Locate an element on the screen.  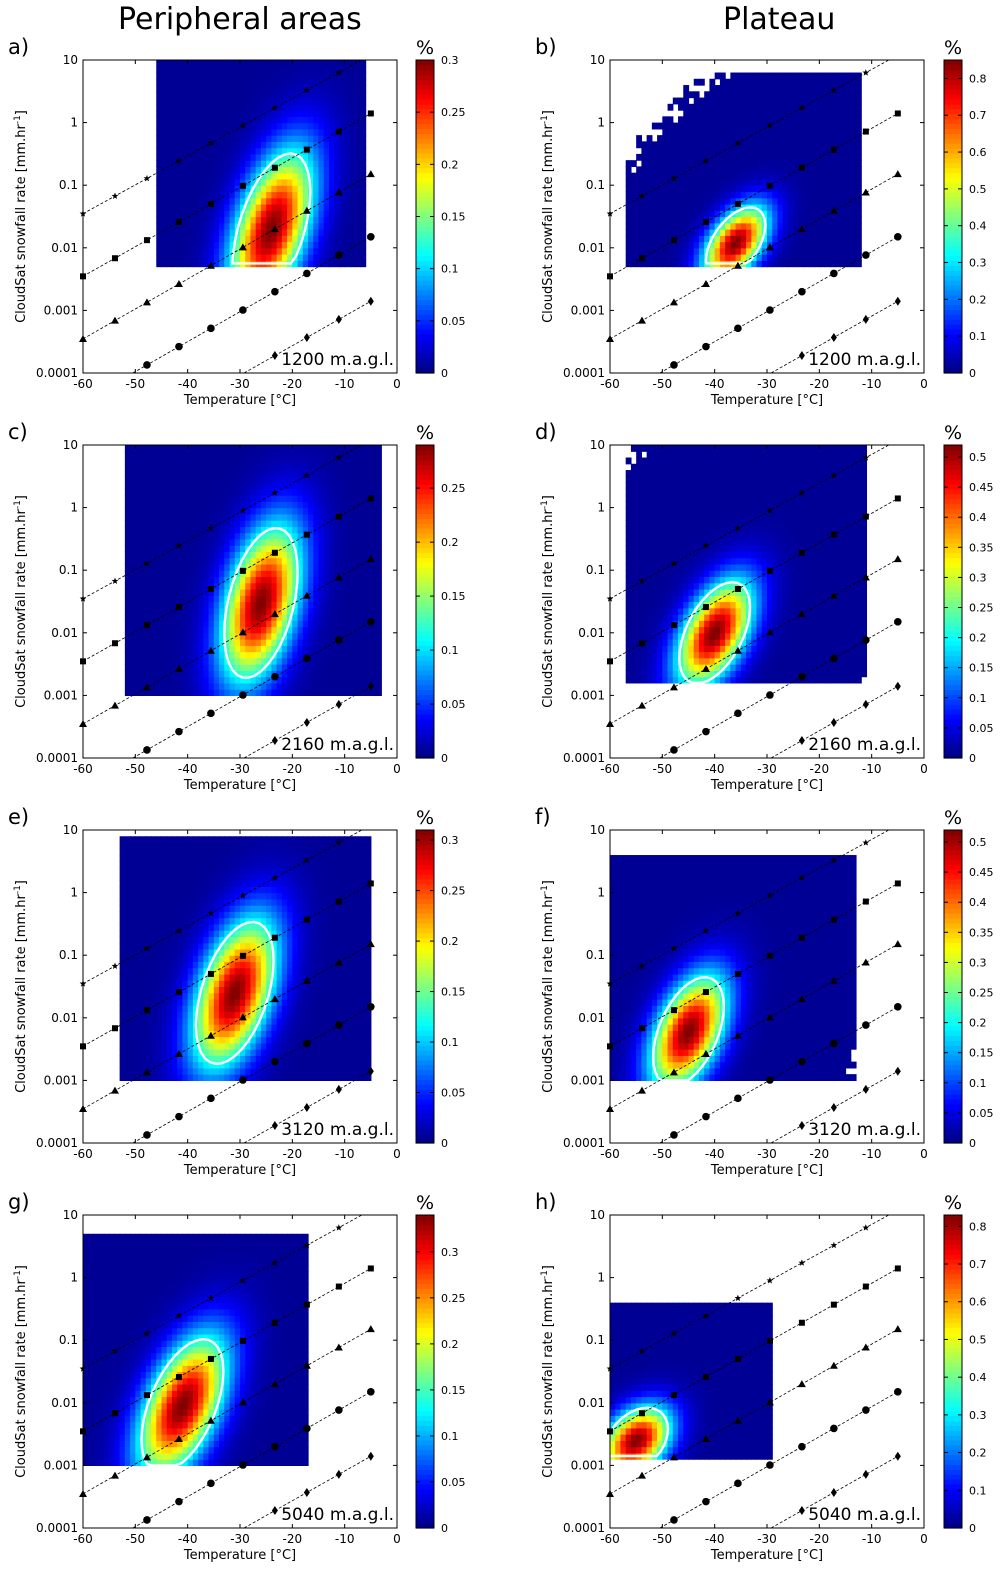
heatmap is located at coordinates (261, 164).